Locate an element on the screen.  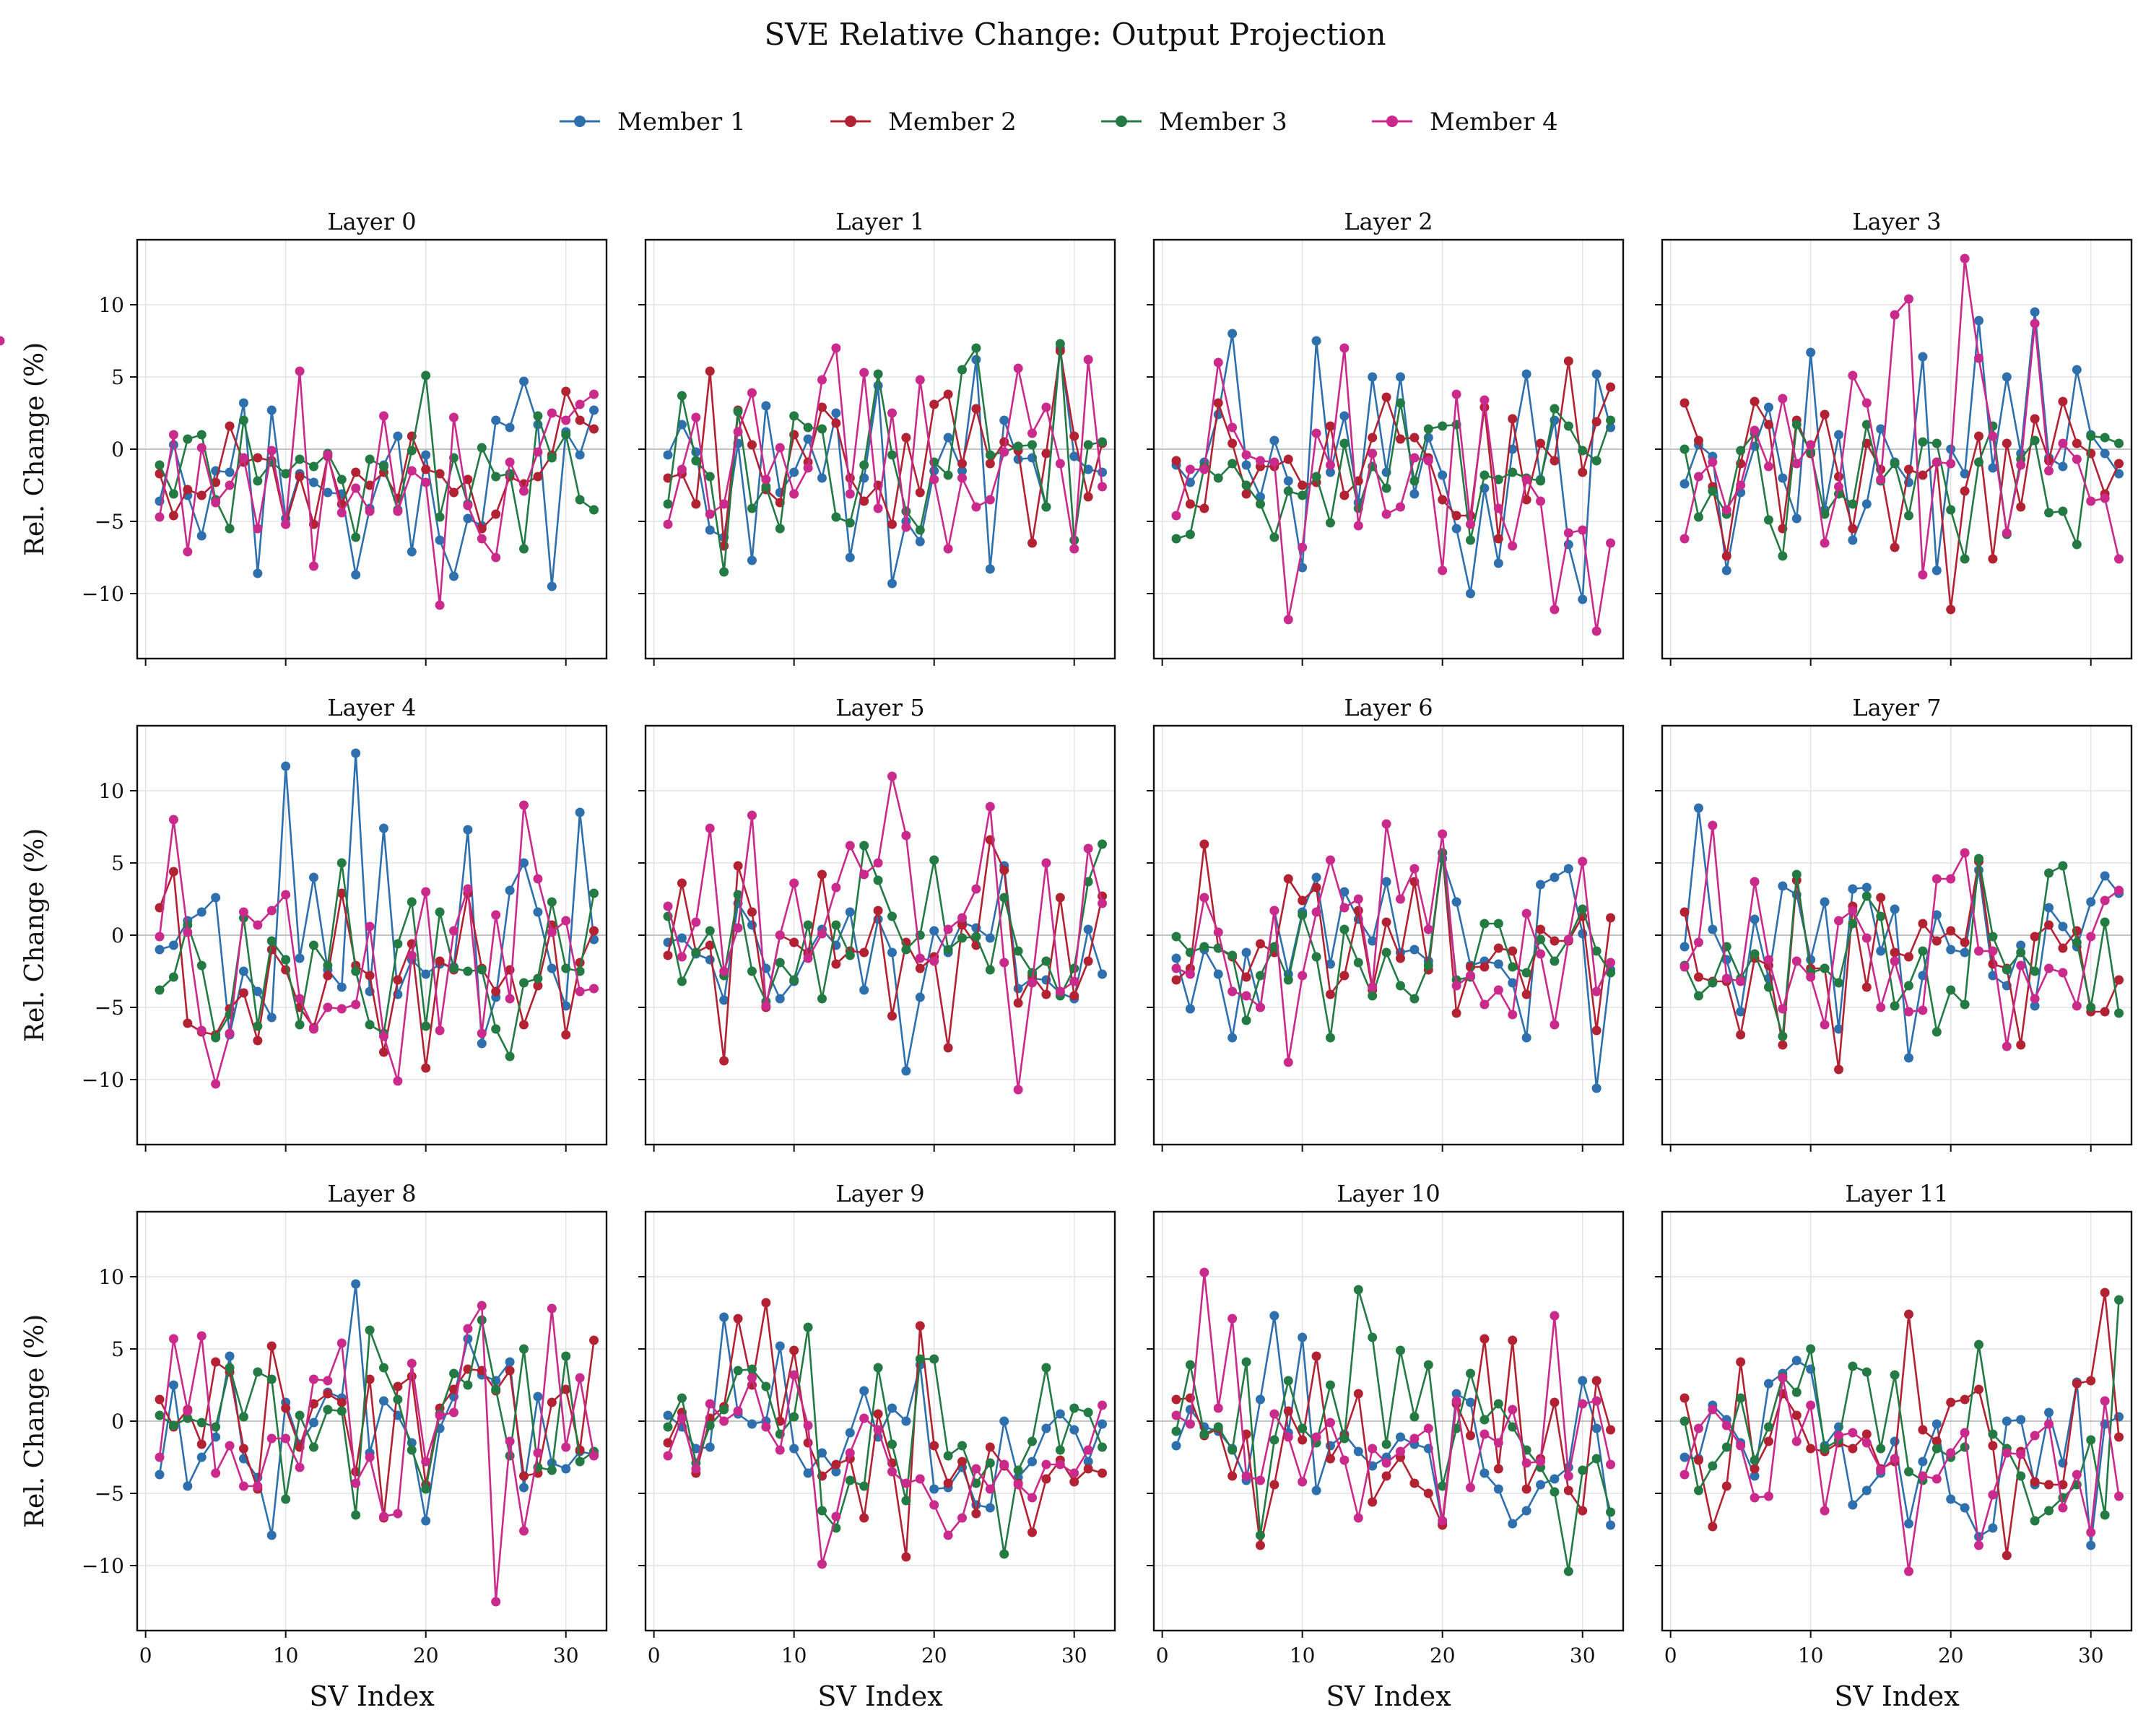
y-tick-label: 0 is located at coordinates (117, 1421).